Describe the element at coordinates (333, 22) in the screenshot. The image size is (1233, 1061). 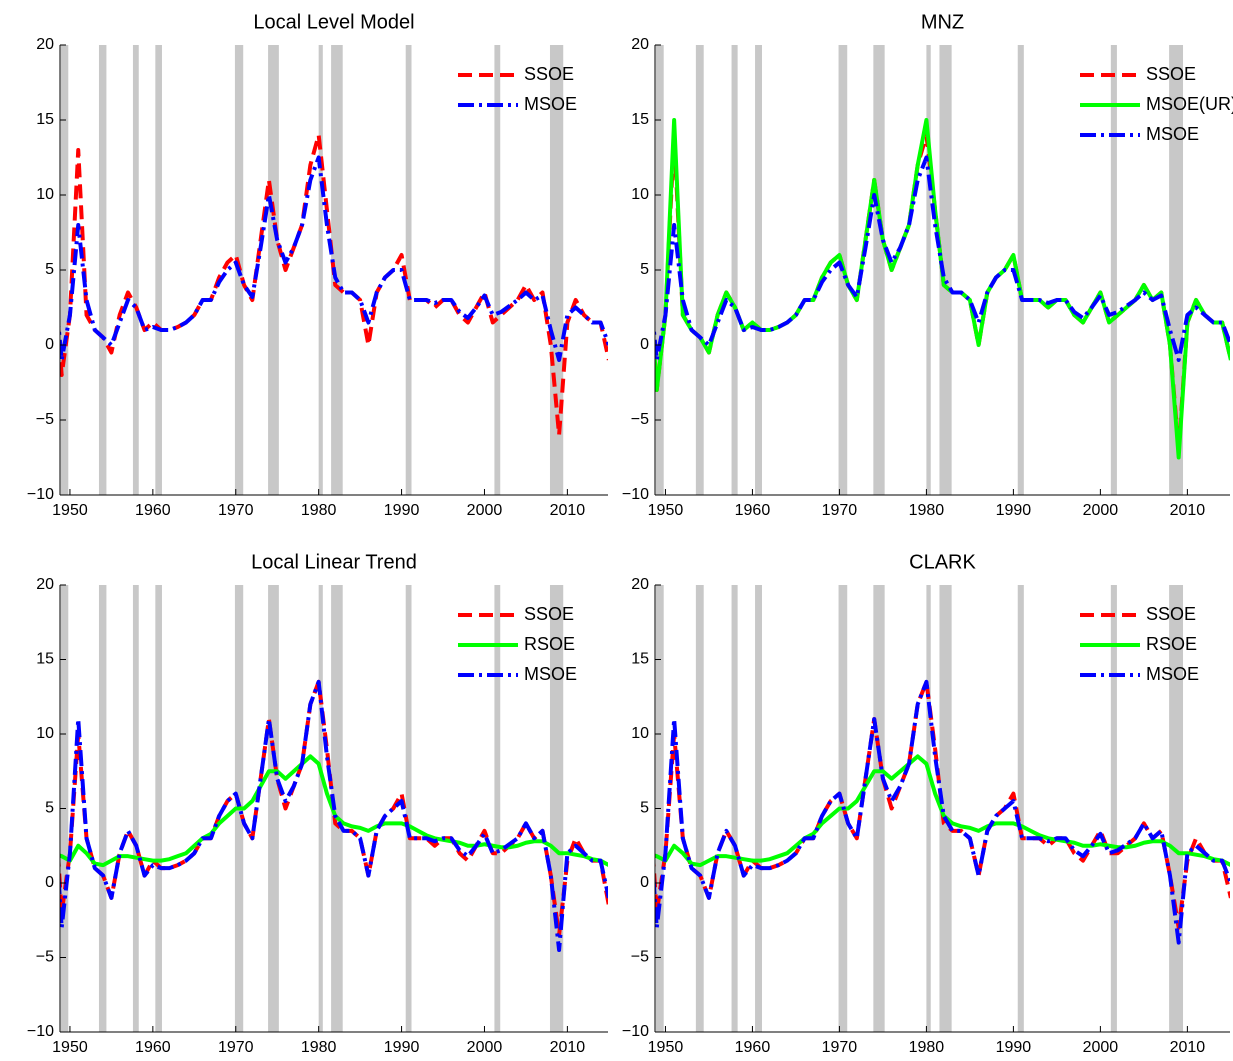
I see `chart-title: Local Level Model` at that location.